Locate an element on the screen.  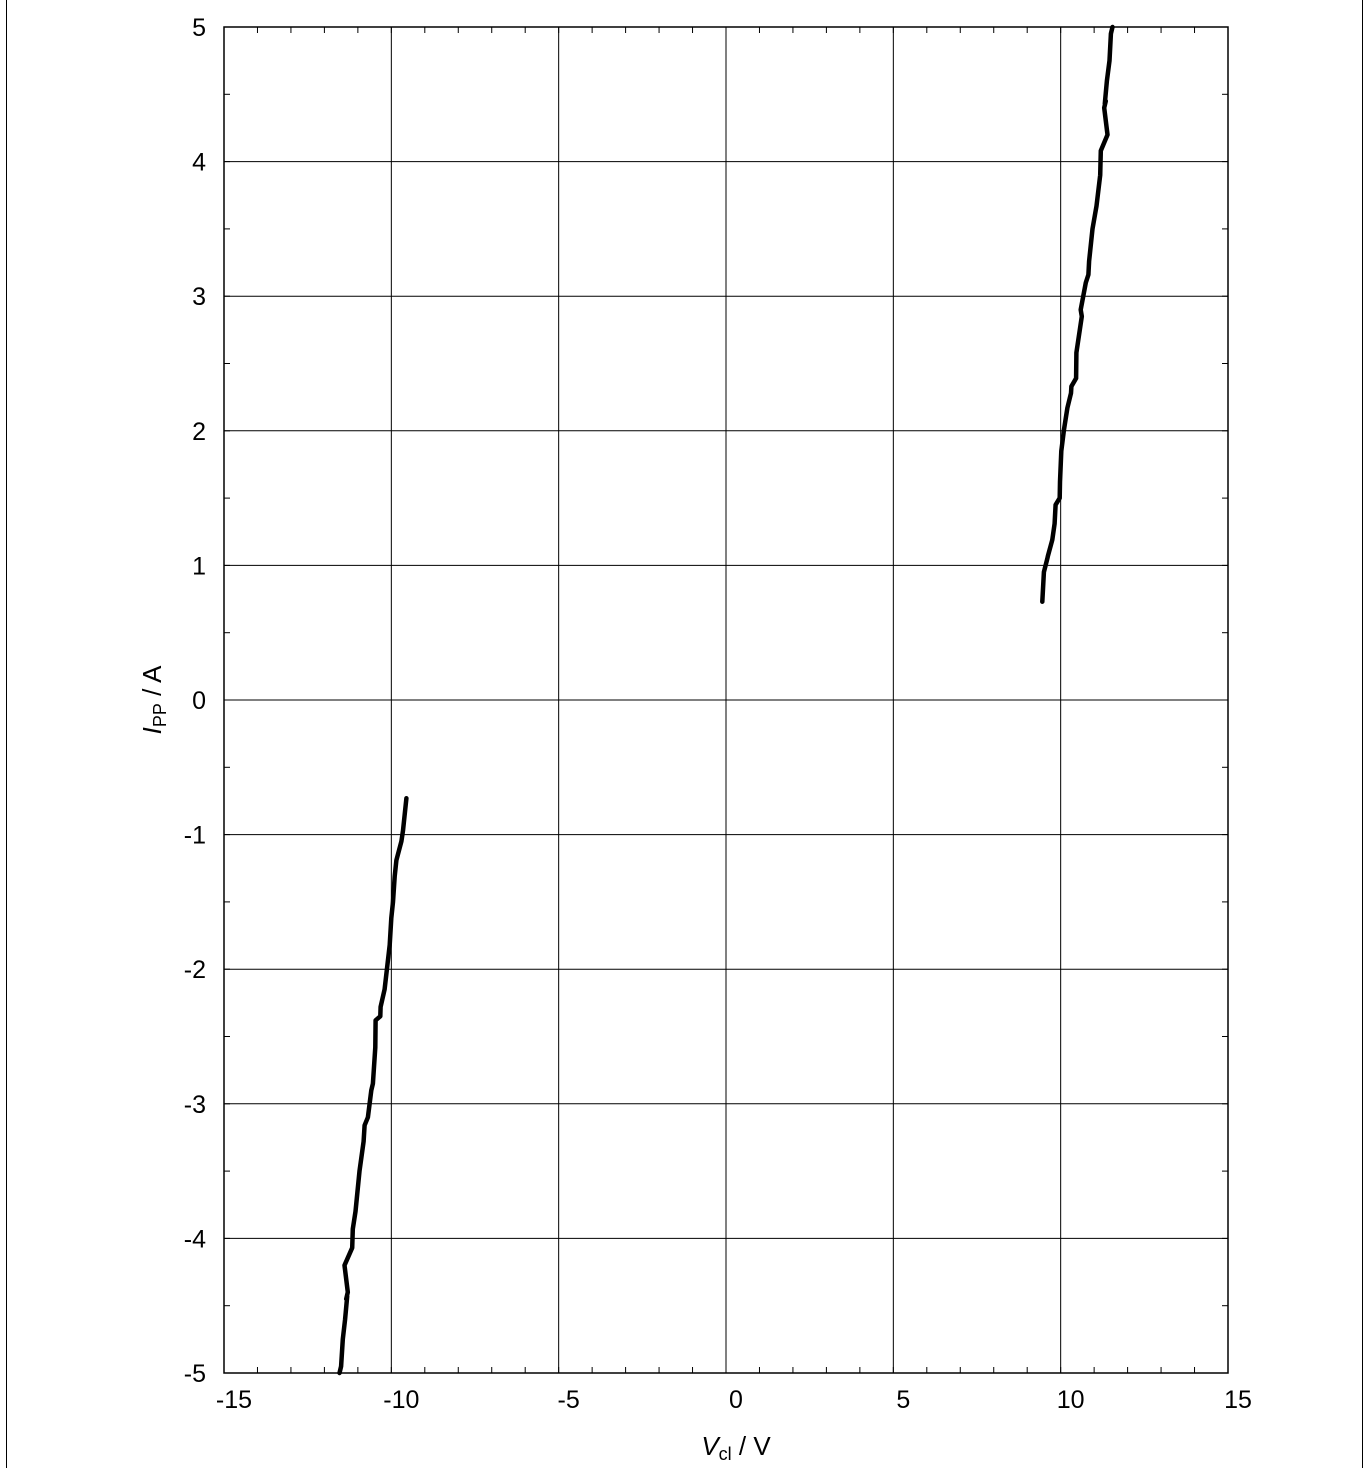
y-axis-label-main: I is located at coordinates (152, 730).